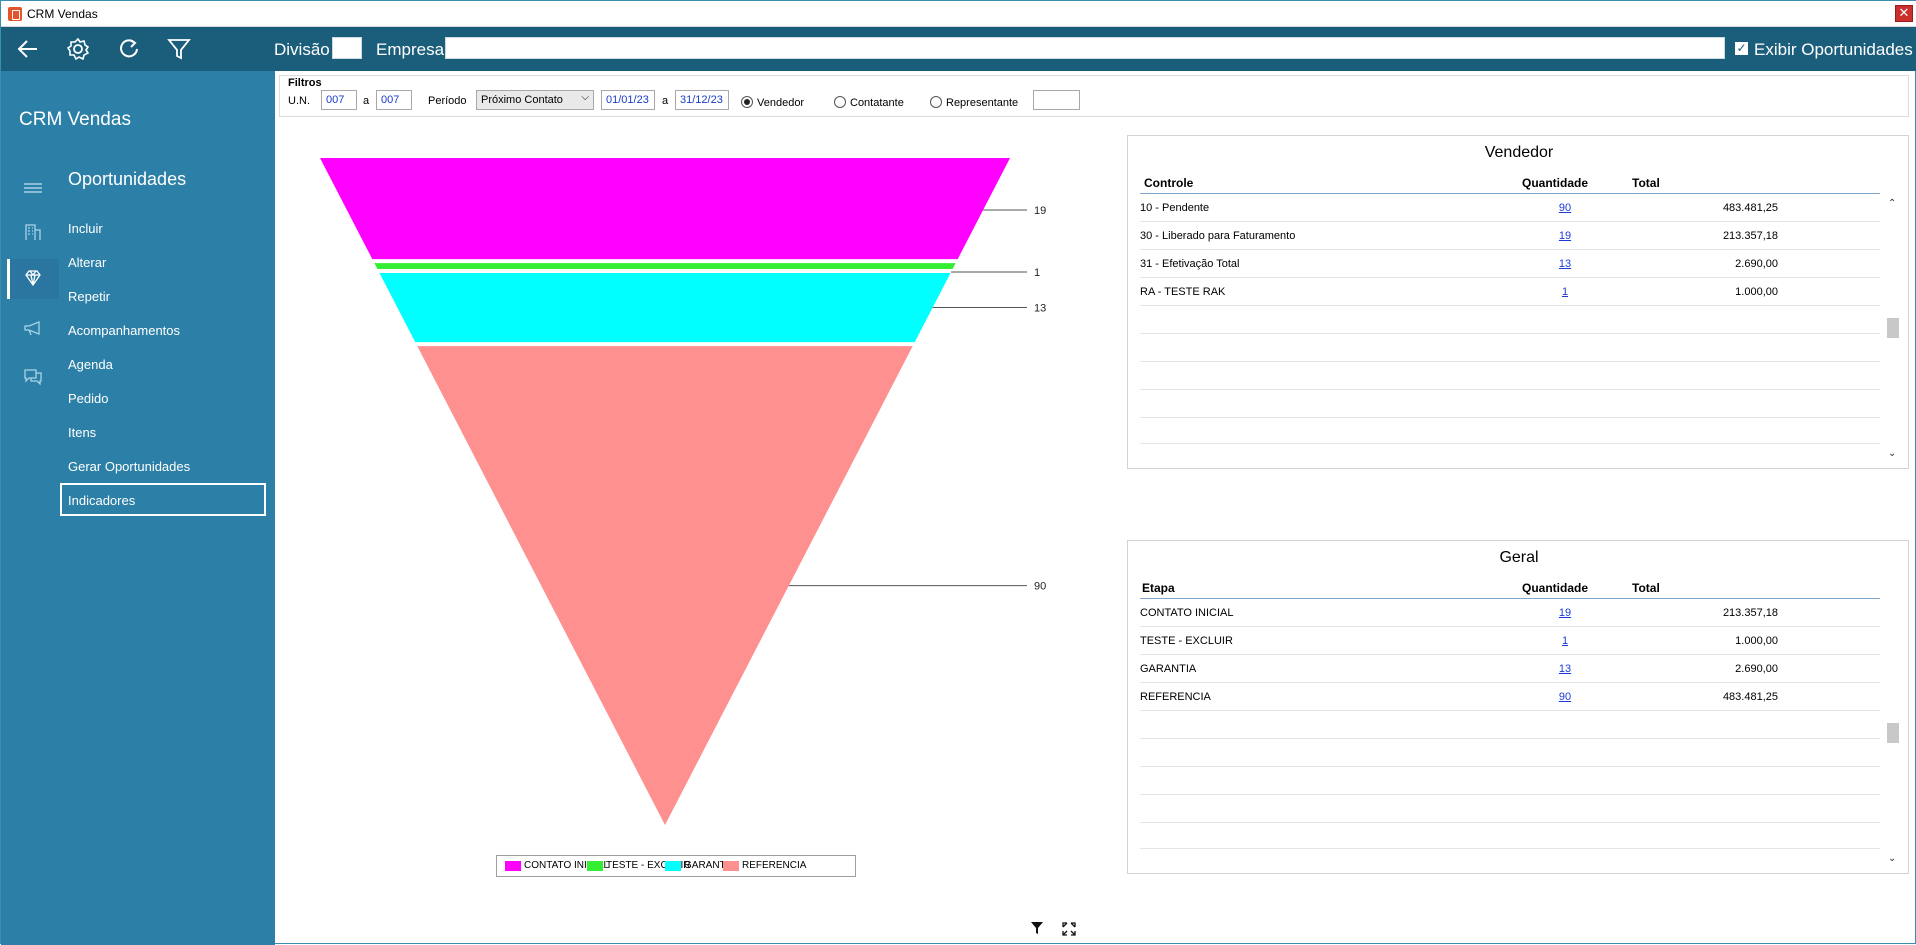 This screenshot has height=945, width=1916. Describe the element at coordinates (33, 188) in the screenshot. I see `menu-icon` at that location.